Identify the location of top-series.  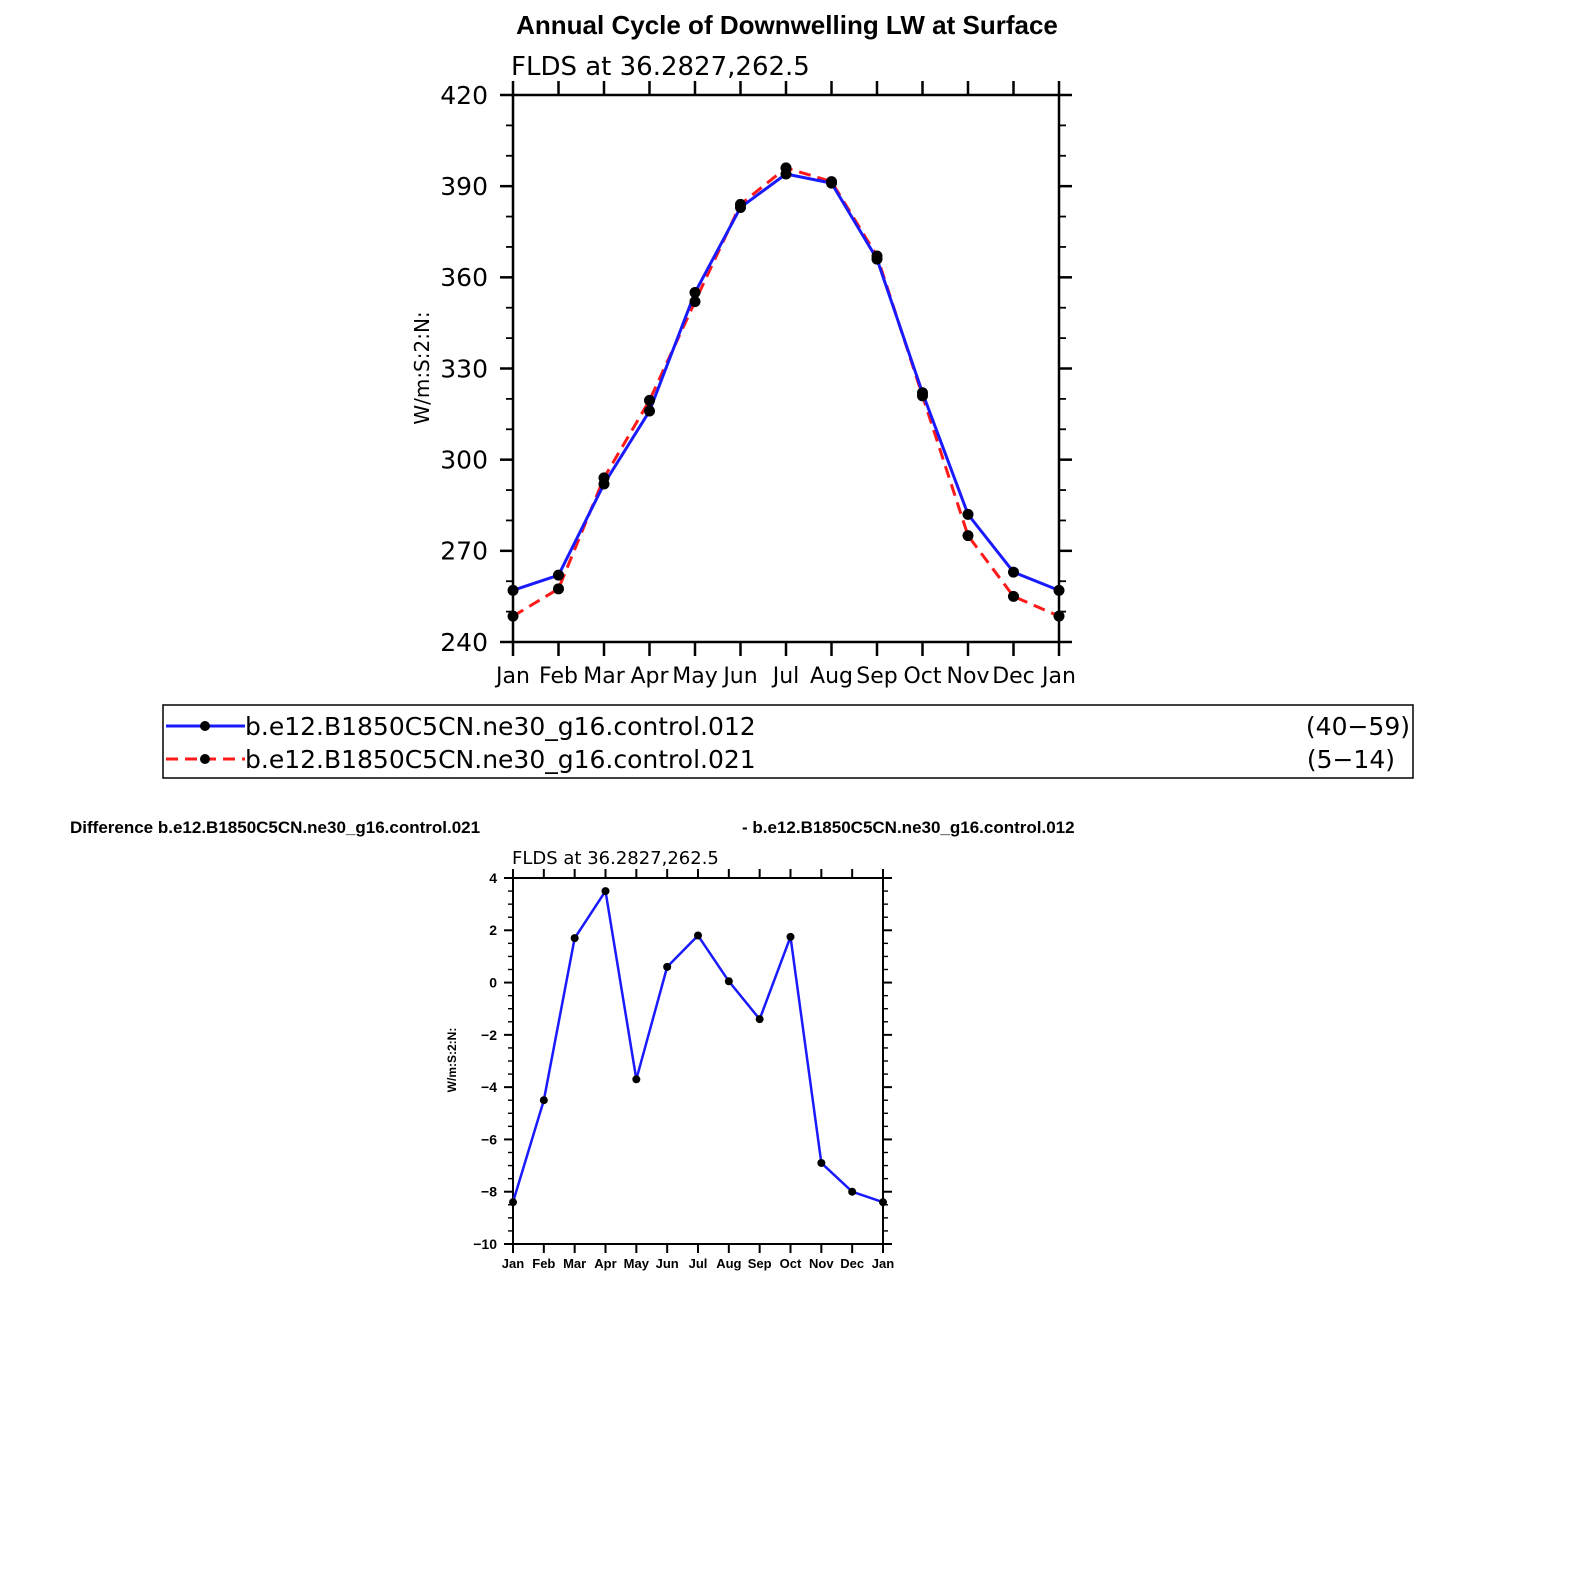
(786, 392).